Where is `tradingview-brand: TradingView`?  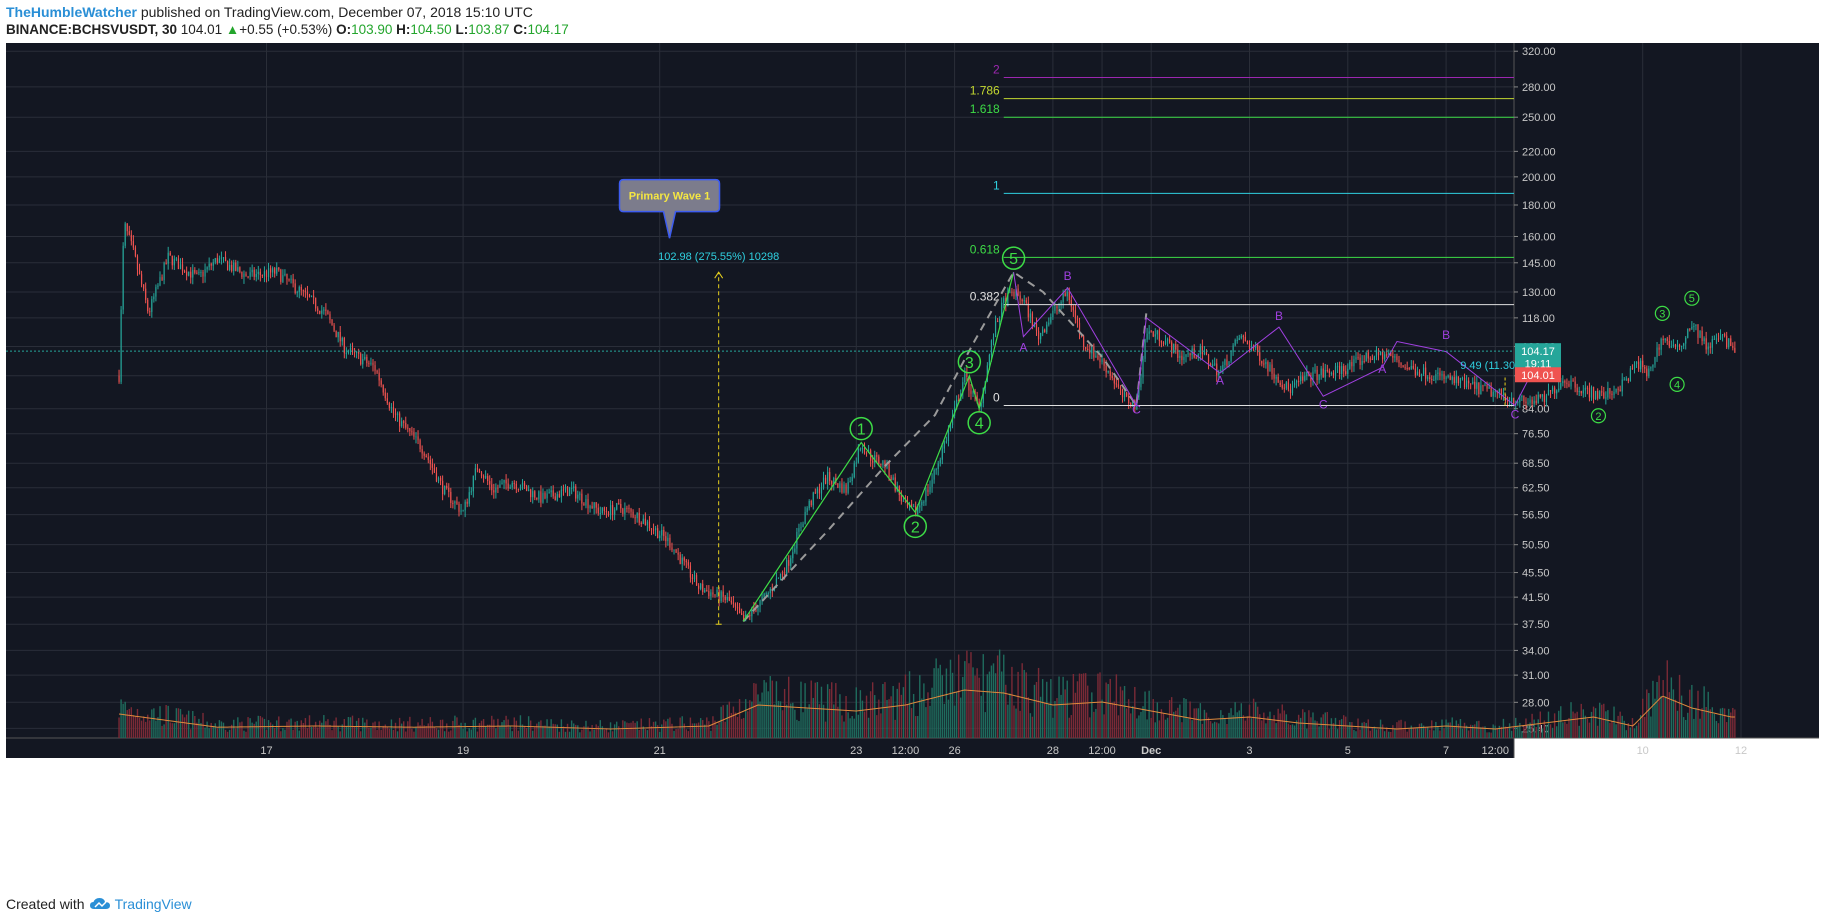 tradingview-brand: TradingView is located at coordinates (153, 904).